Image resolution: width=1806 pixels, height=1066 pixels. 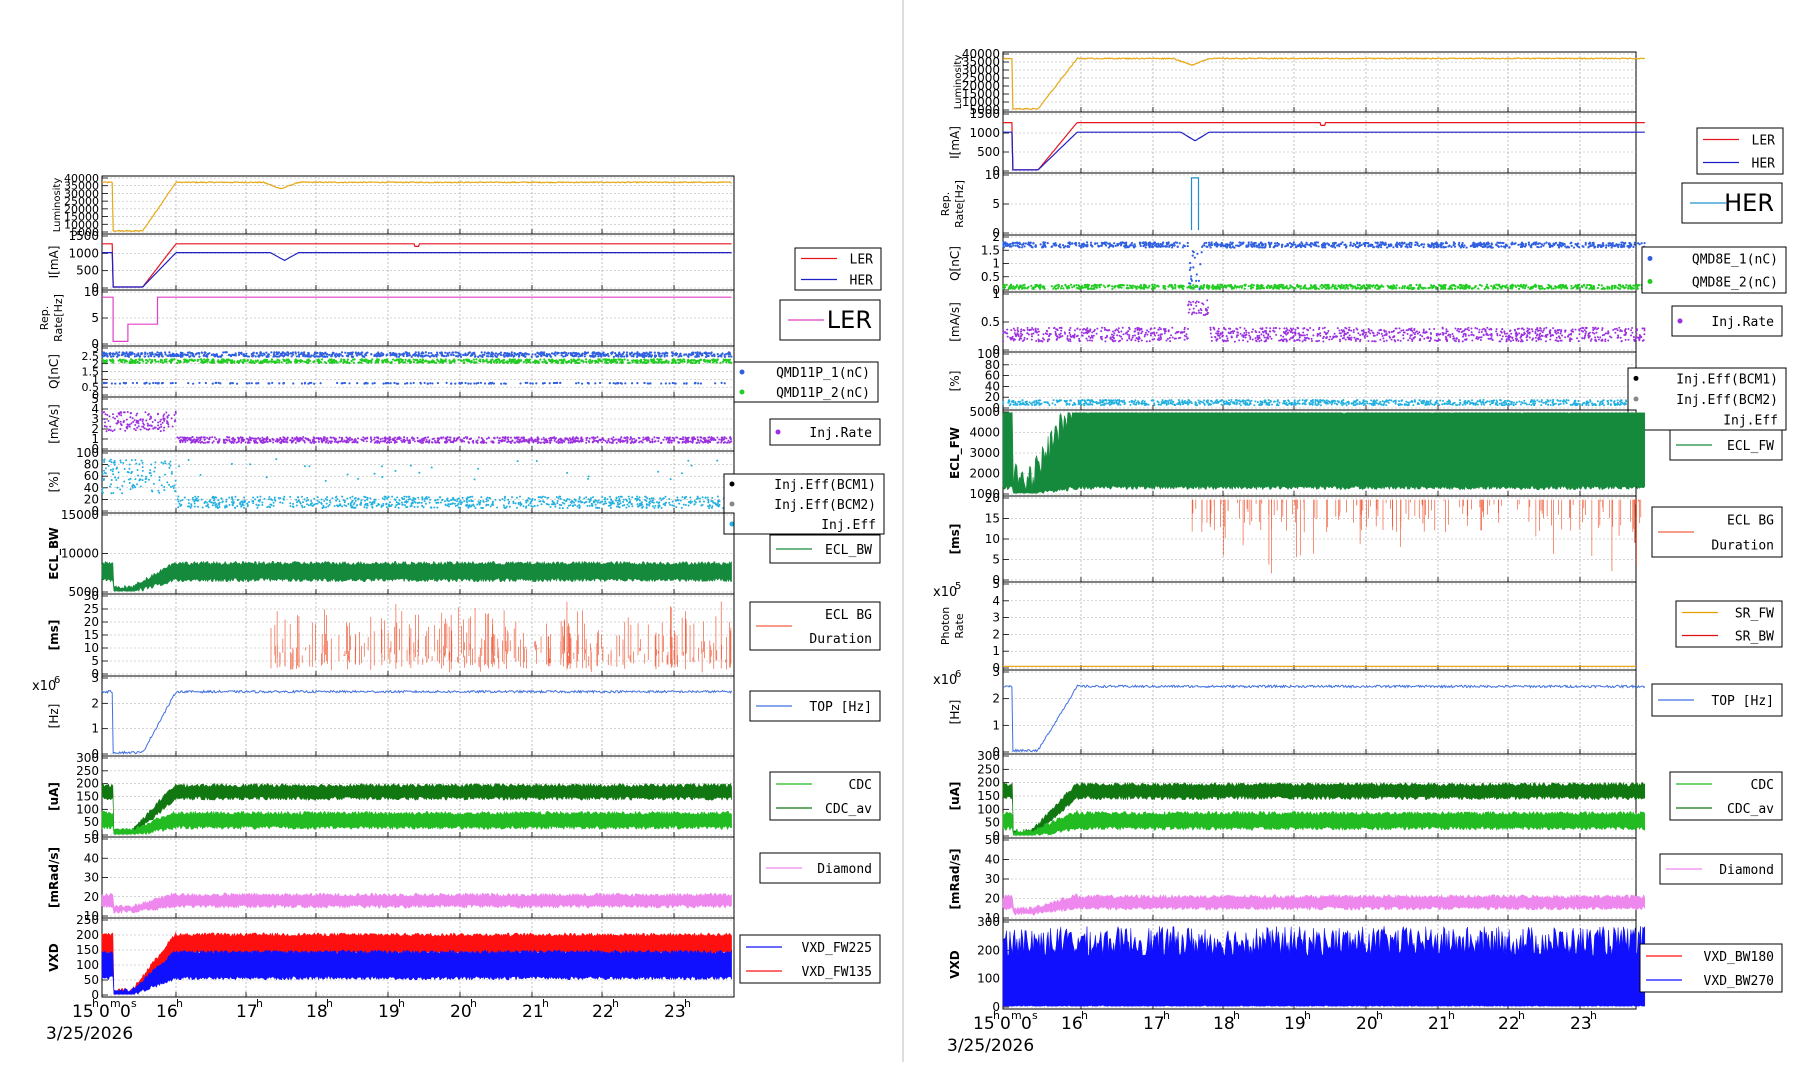 What do you see at coordinates (54, 553) in the screenshot?
I see `y-axis-label-text: ECL_BW` at bounding box center [54, 553].